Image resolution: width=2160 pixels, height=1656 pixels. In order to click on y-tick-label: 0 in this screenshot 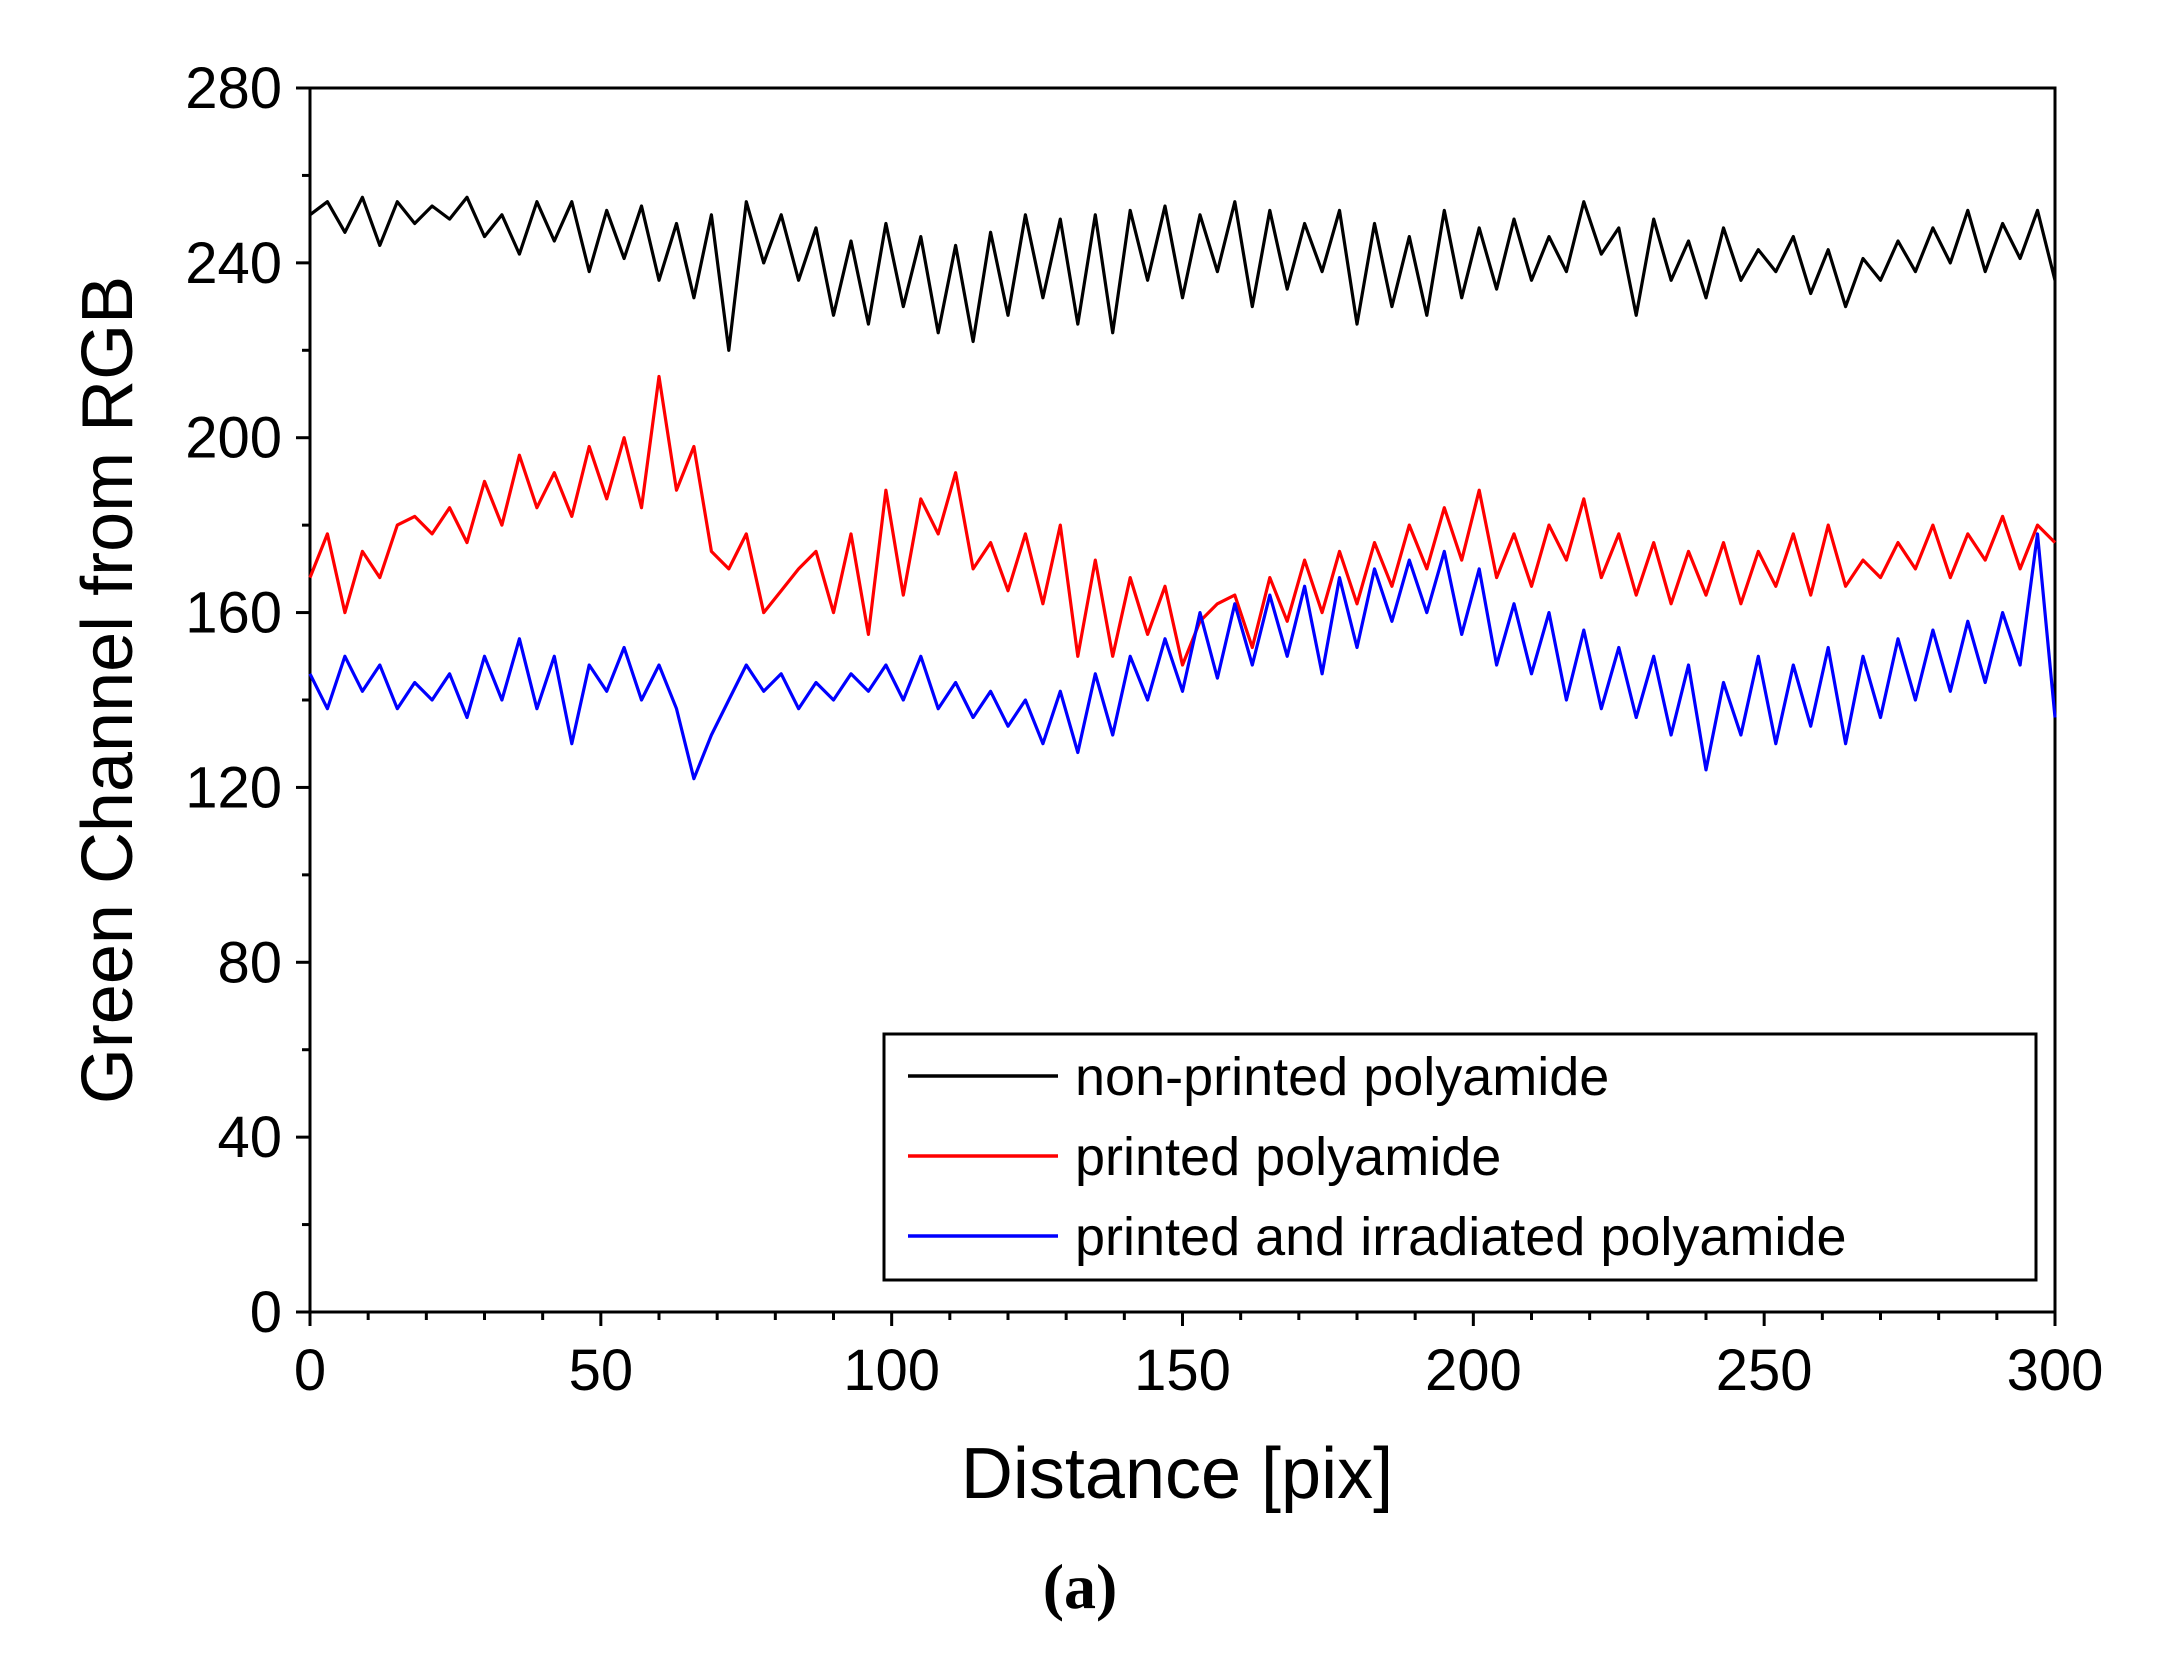, I will do `click(266, 1312)`.